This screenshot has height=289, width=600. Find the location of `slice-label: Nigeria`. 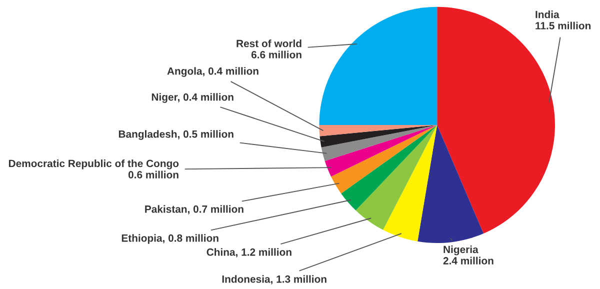

slice-label: Nigeria is located at coordinates (461, 251).